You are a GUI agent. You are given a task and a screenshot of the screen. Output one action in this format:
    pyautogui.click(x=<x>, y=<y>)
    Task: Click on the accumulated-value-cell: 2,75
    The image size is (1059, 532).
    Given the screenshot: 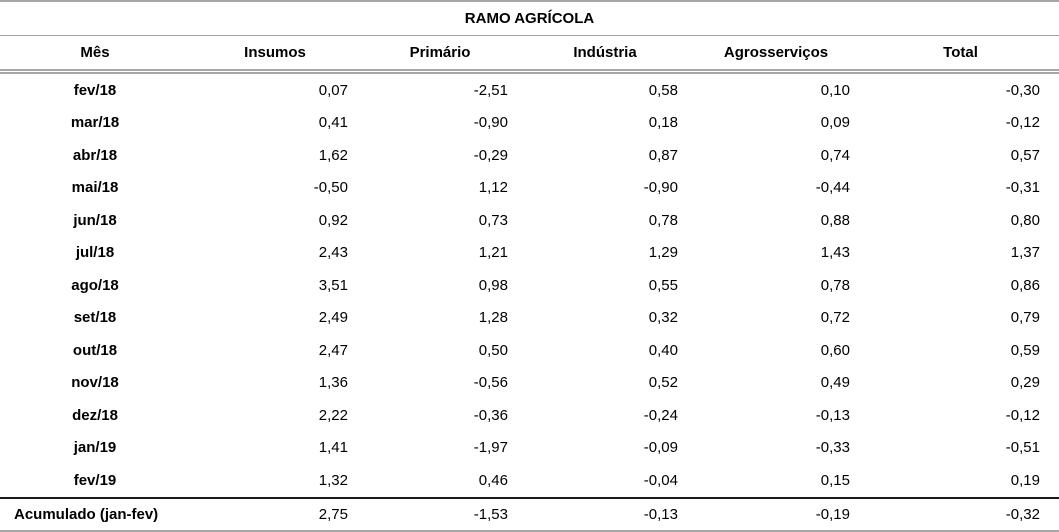 What is the action you would take?
    pyautogui.click(x=275, y=513)
    